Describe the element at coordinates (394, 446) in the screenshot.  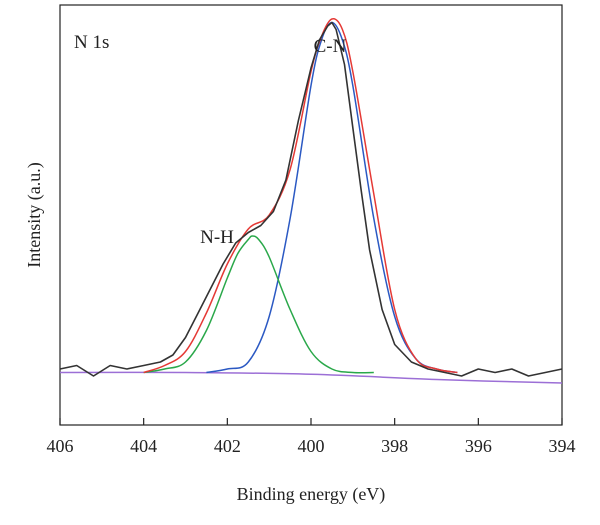
I see `x-tick-label: 398` at that location.